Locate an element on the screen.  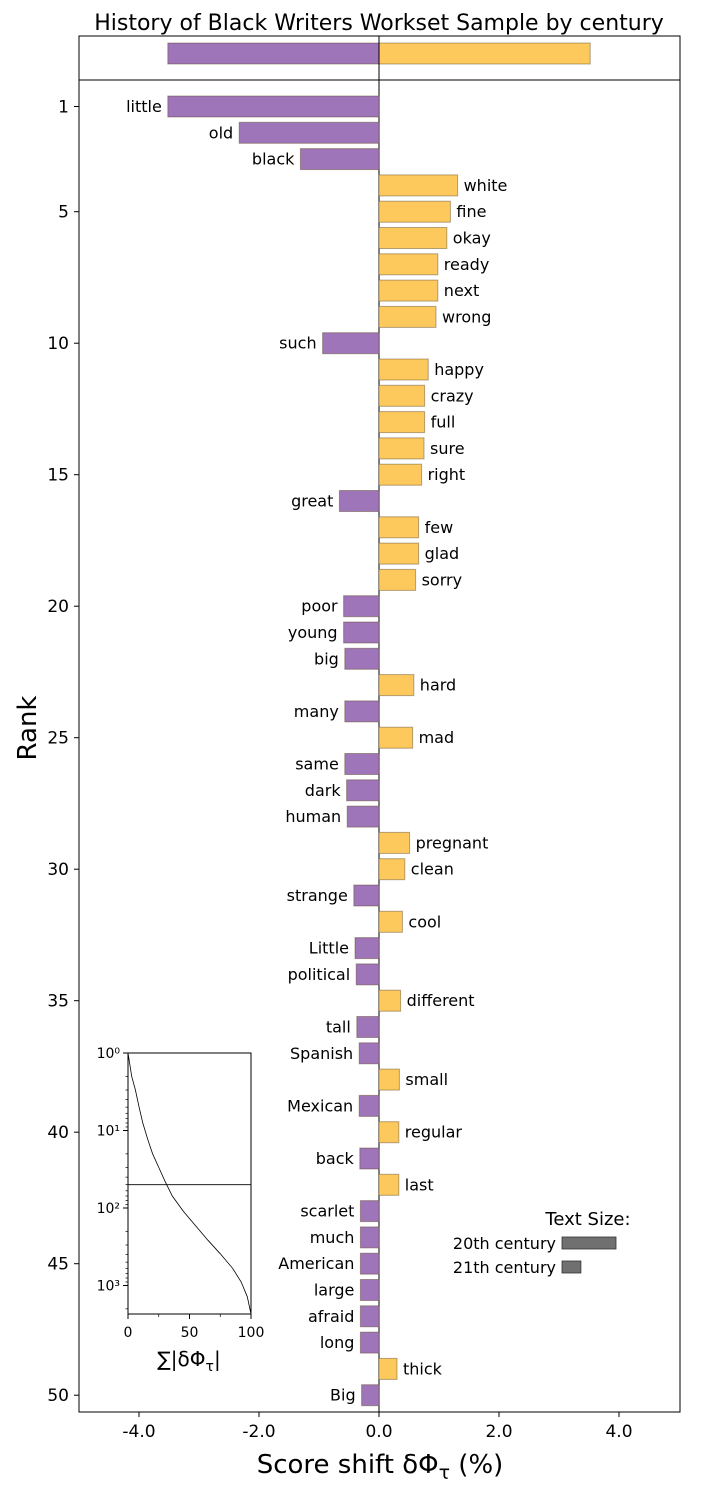
word-label: scarlet is located at coordinates (327, 1211).